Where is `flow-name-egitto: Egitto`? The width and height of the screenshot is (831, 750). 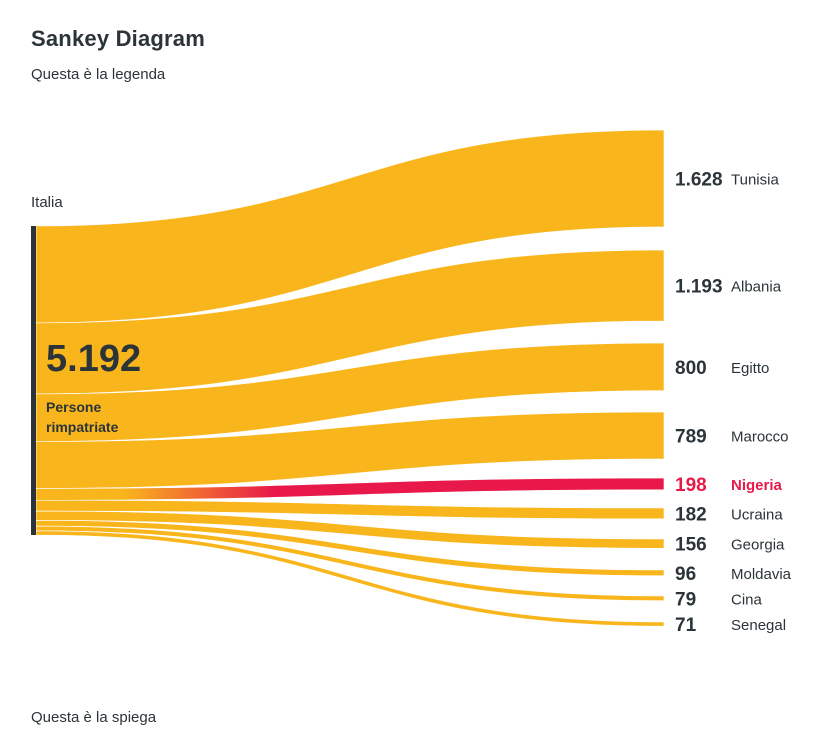
flow-name-egitto: Egitto is located at coordinates (750, 368).